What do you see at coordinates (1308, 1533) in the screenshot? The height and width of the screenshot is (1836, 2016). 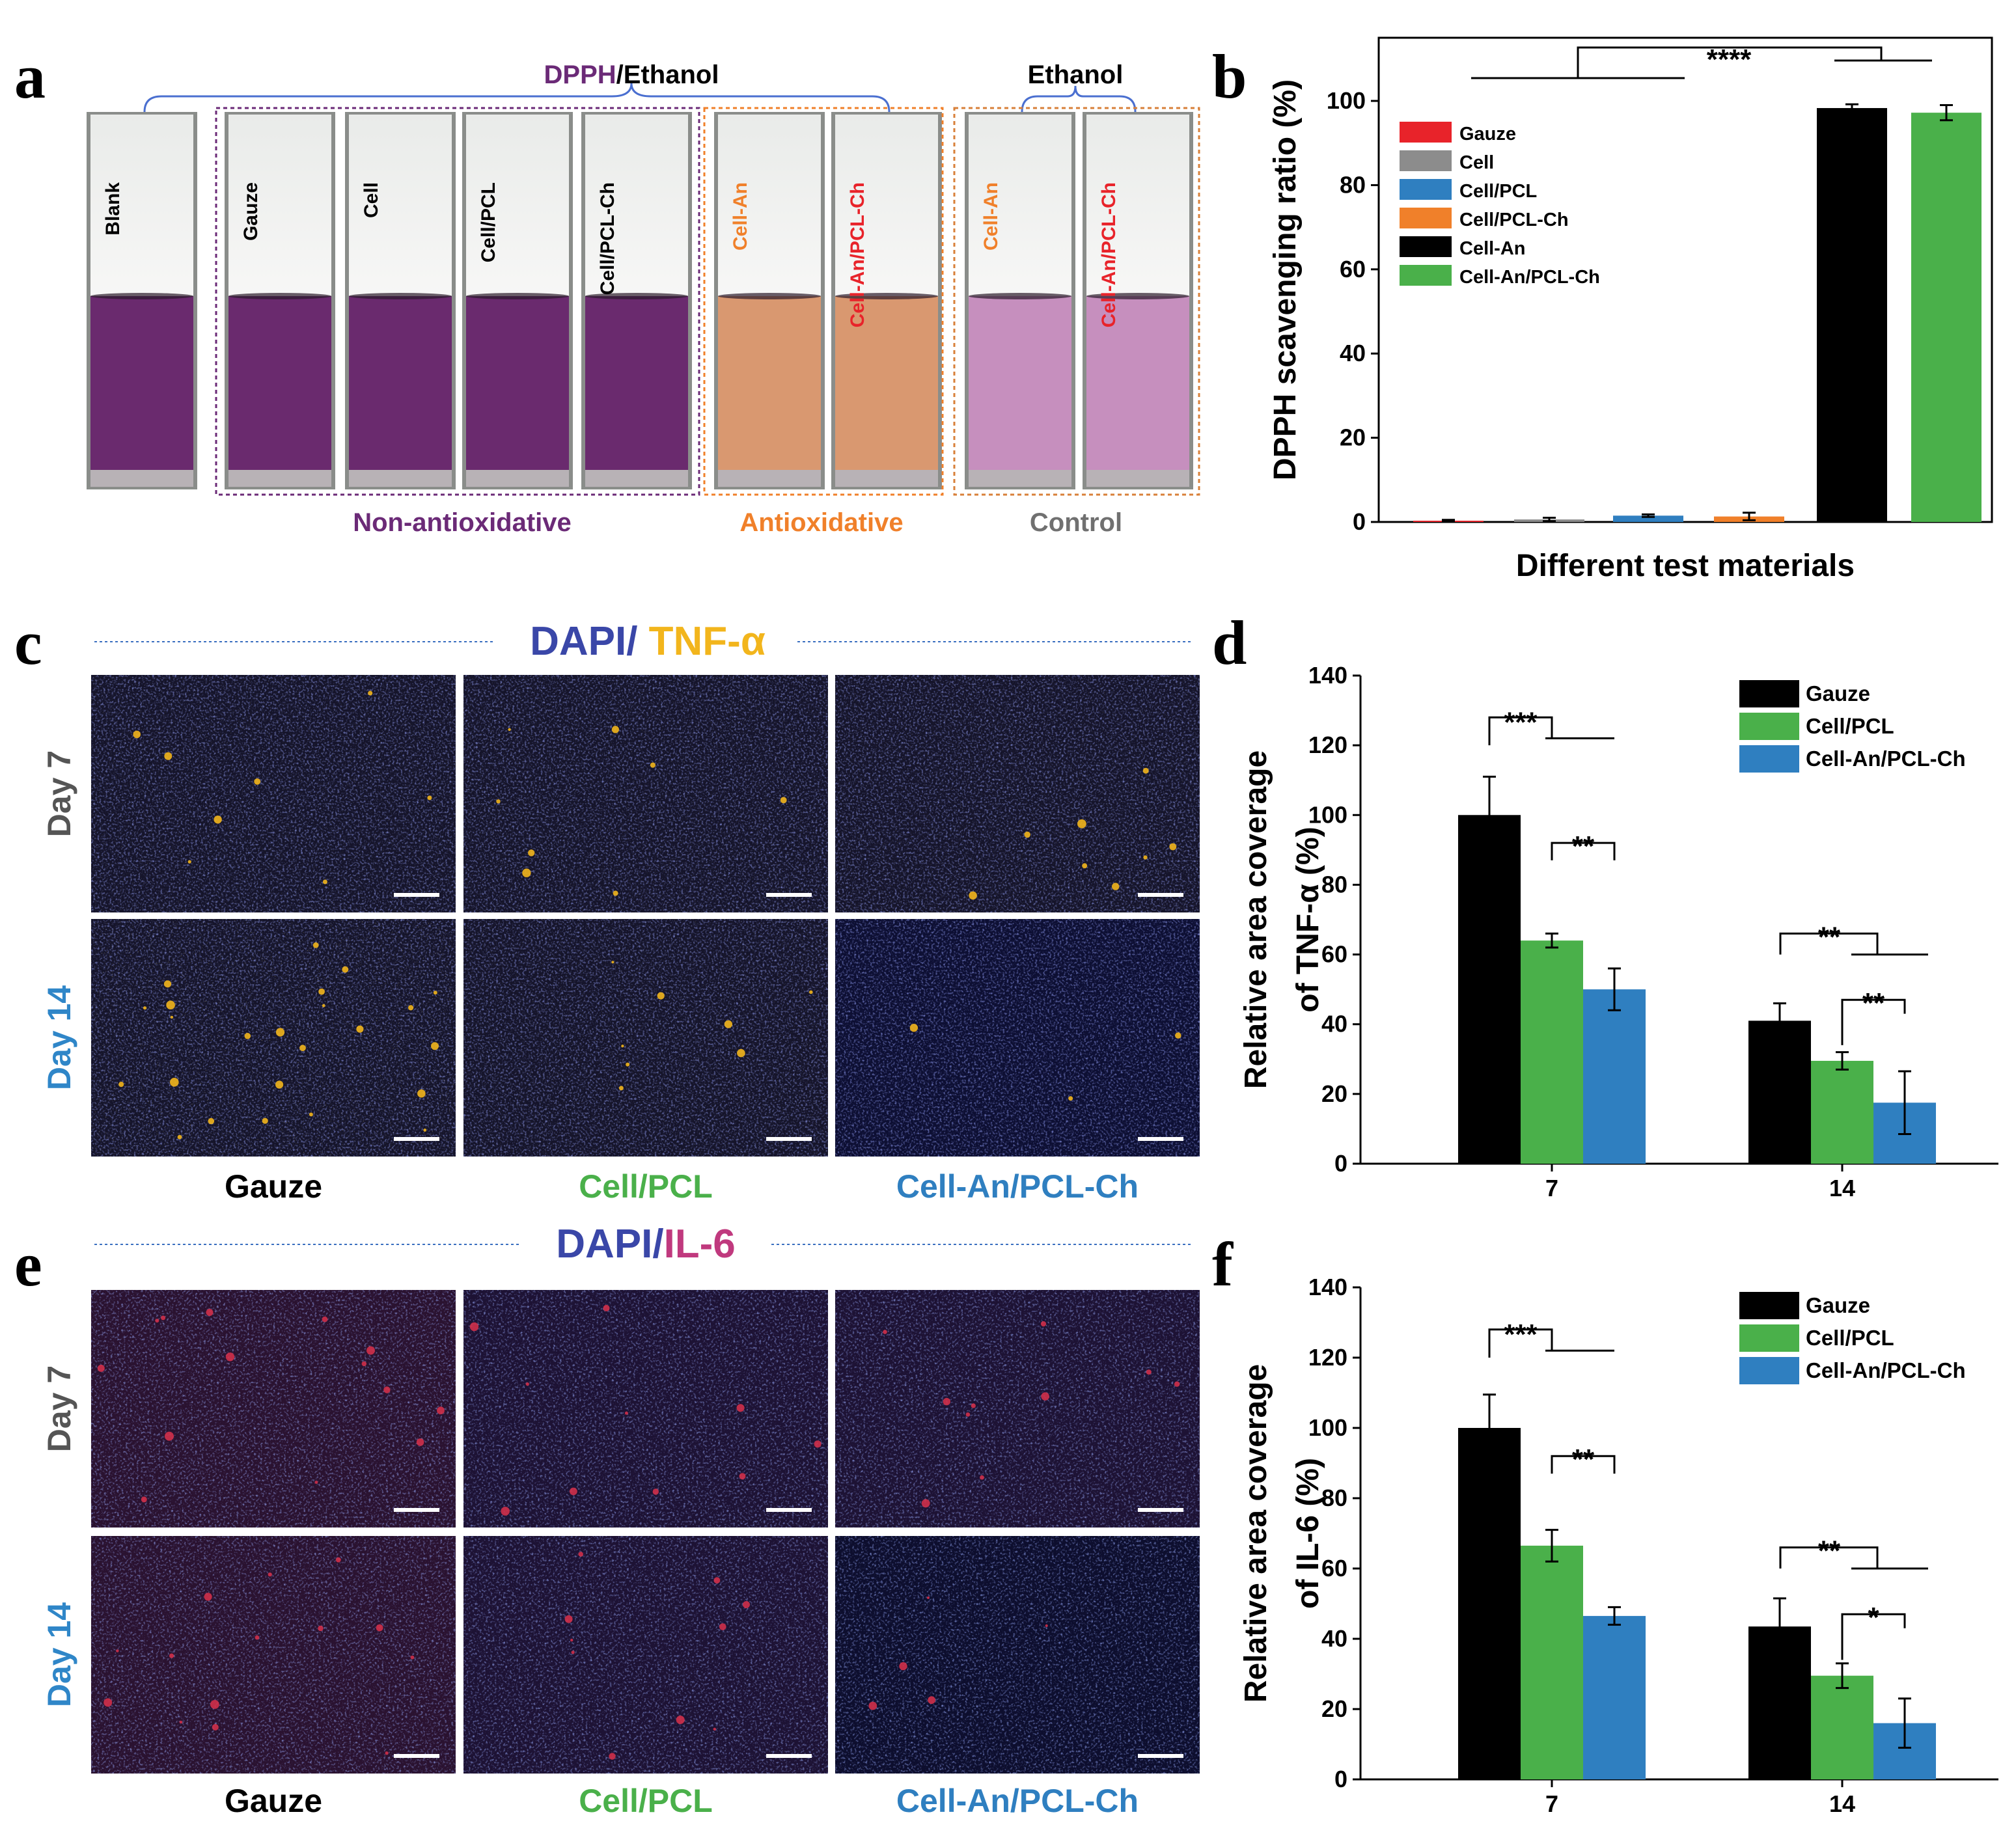 I see `y-axis-title-line2: of IL-6 (%)` at bounding box center [1308, 1533].